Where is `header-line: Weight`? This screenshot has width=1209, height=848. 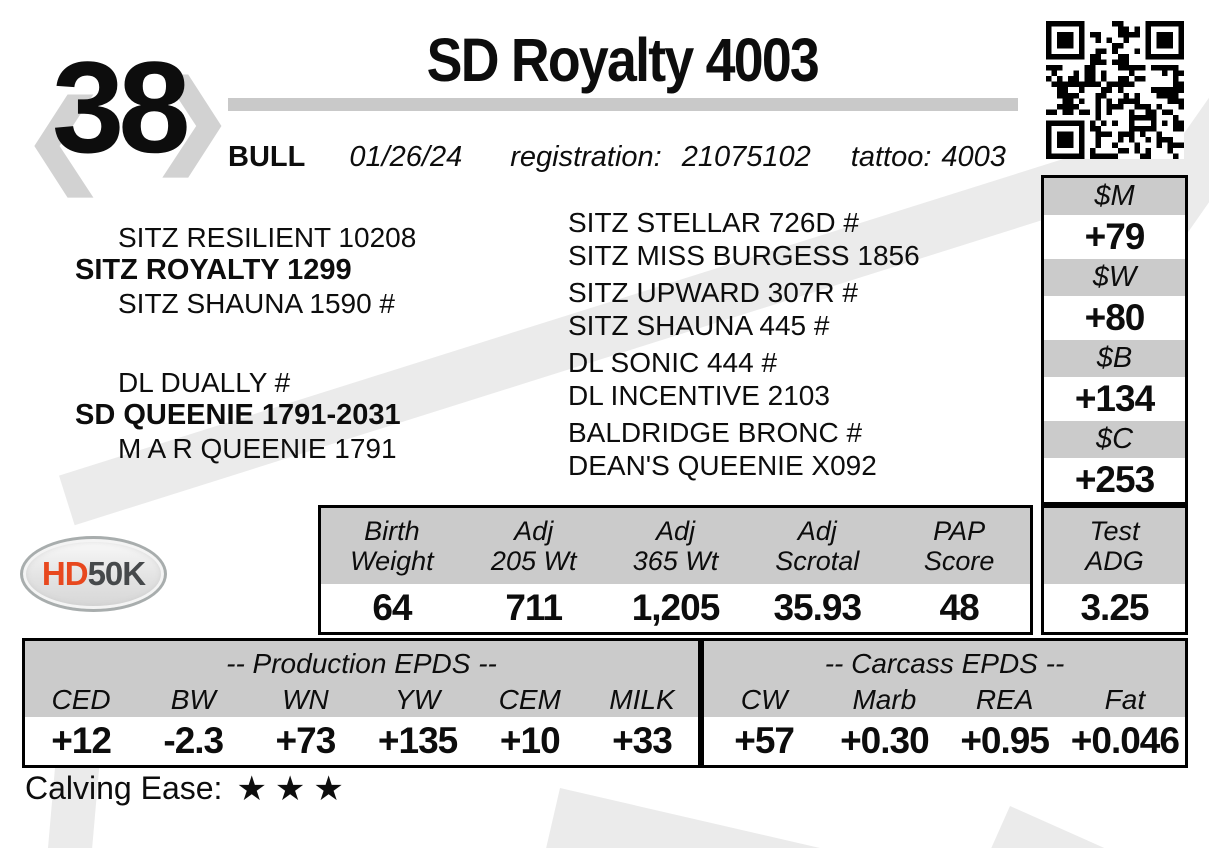
header-line: Weight is located at coordinates (392, 561).